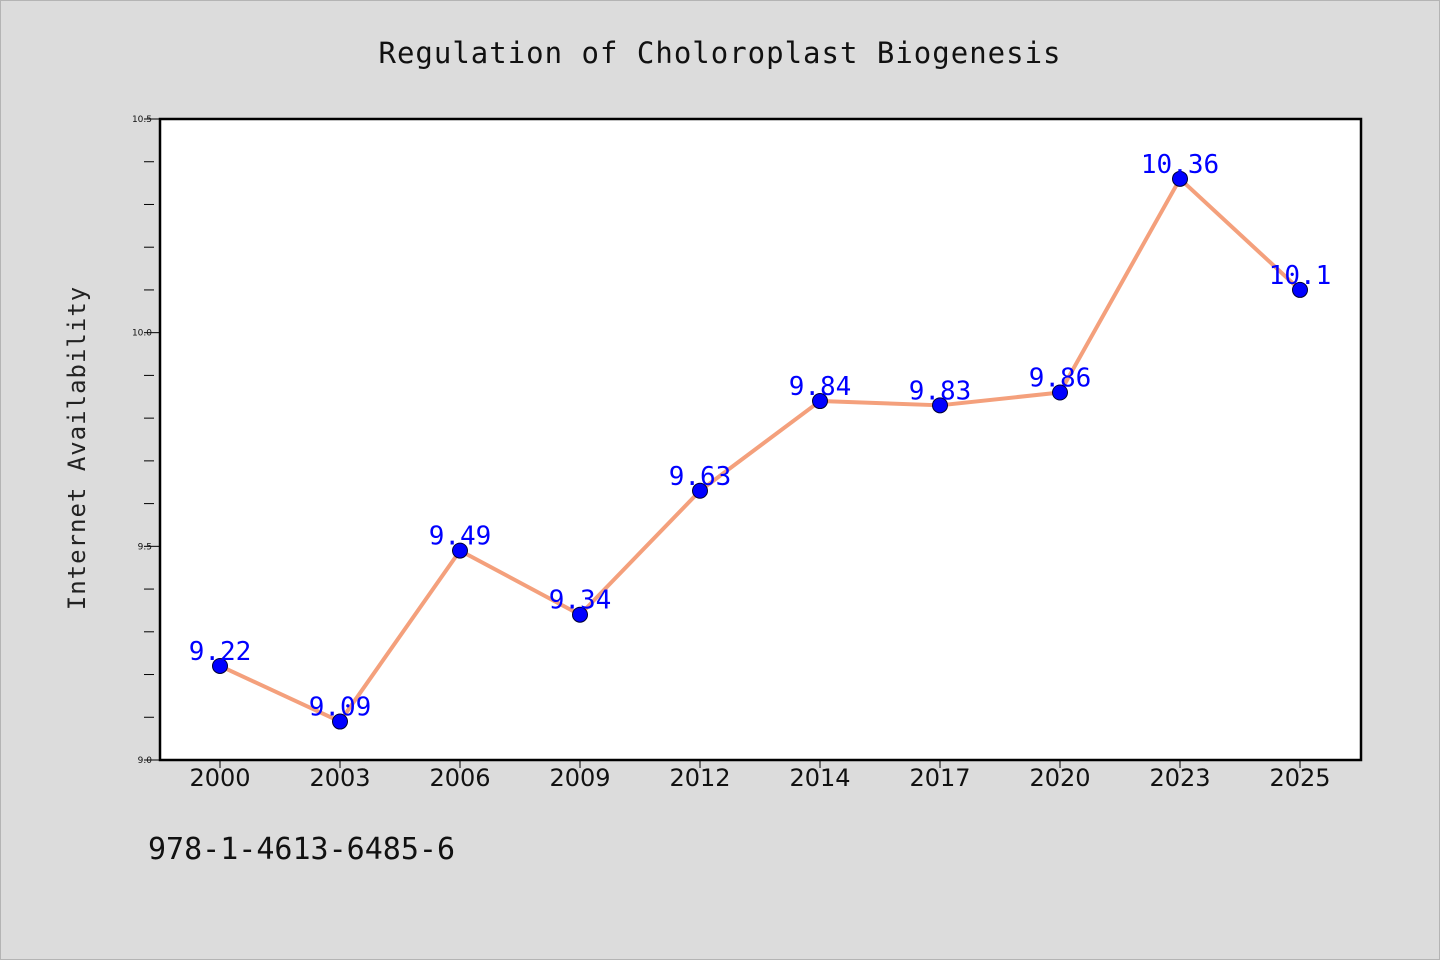 The width and height of the screenshot is (1440, 960). What do you see at coordinates (819, 778) in the screenshot?
I see `x-tick-label: 2014` at bounding box center [819, 778].